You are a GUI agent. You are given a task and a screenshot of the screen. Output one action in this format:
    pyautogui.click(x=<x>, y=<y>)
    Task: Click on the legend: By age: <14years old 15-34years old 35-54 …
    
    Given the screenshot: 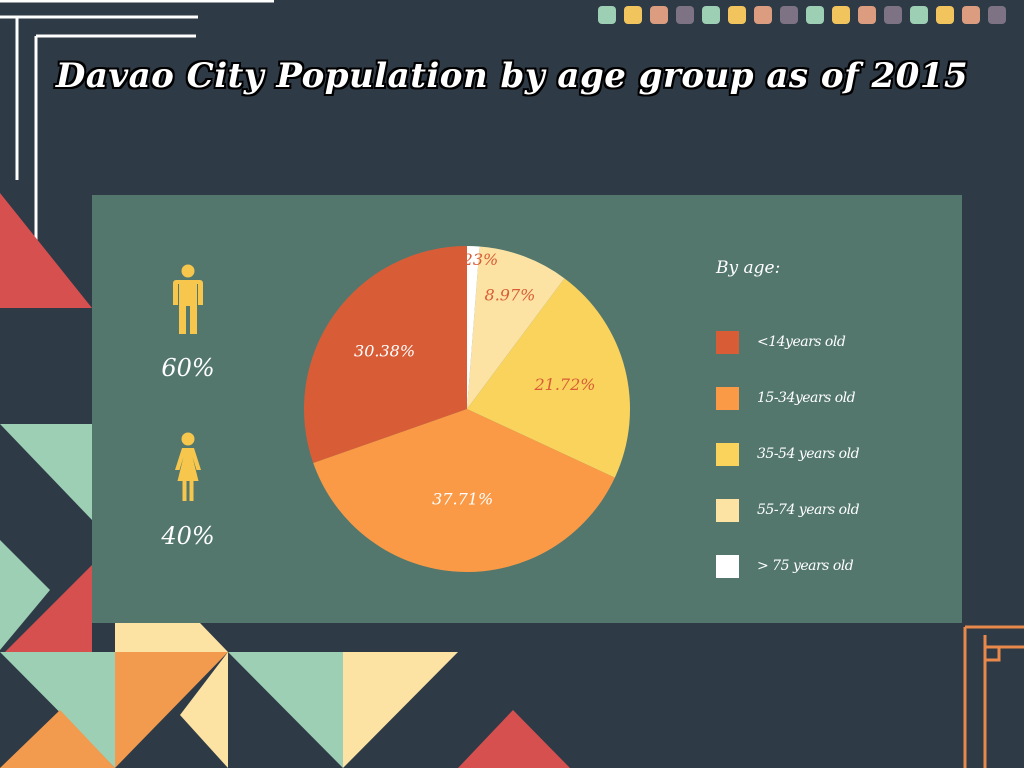 What is the action you would take?
    pyautogui.click(x=788, y=426)
    